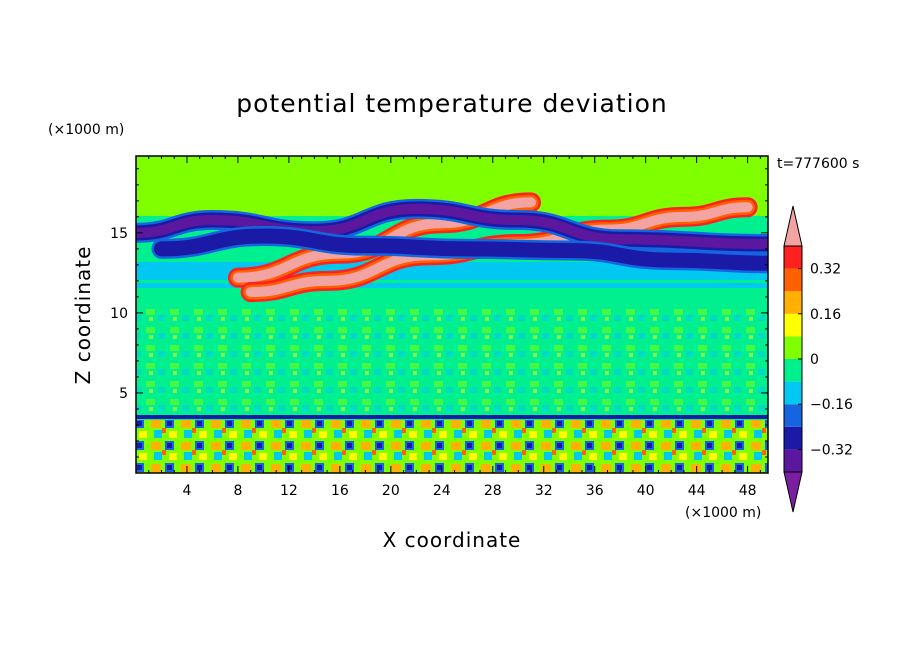  I want to click on colorbar: 0.32 0.16 0 −0.16 −0.32, so click(818, 359).